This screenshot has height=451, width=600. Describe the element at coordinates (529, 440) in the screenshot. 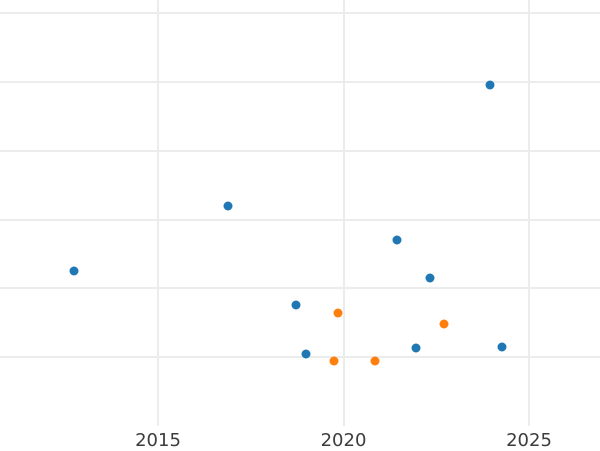

I see `x-tick-label: 2025` at that location.